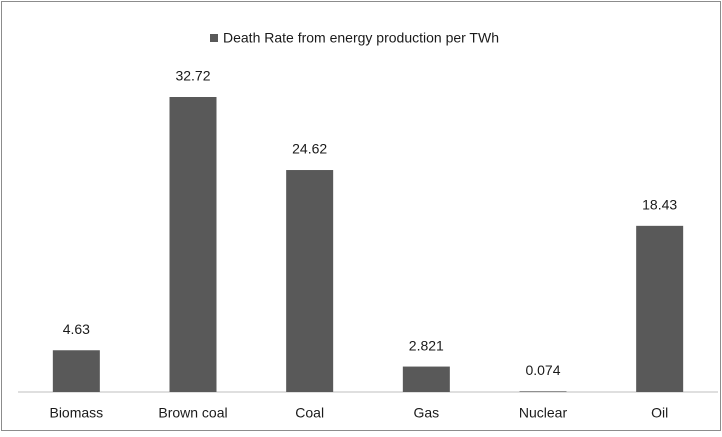 The image size is (722, 437). Describe the element at coordinates (659, 413) in the screenshot. I see `x-tick-label: Oil` at that location.